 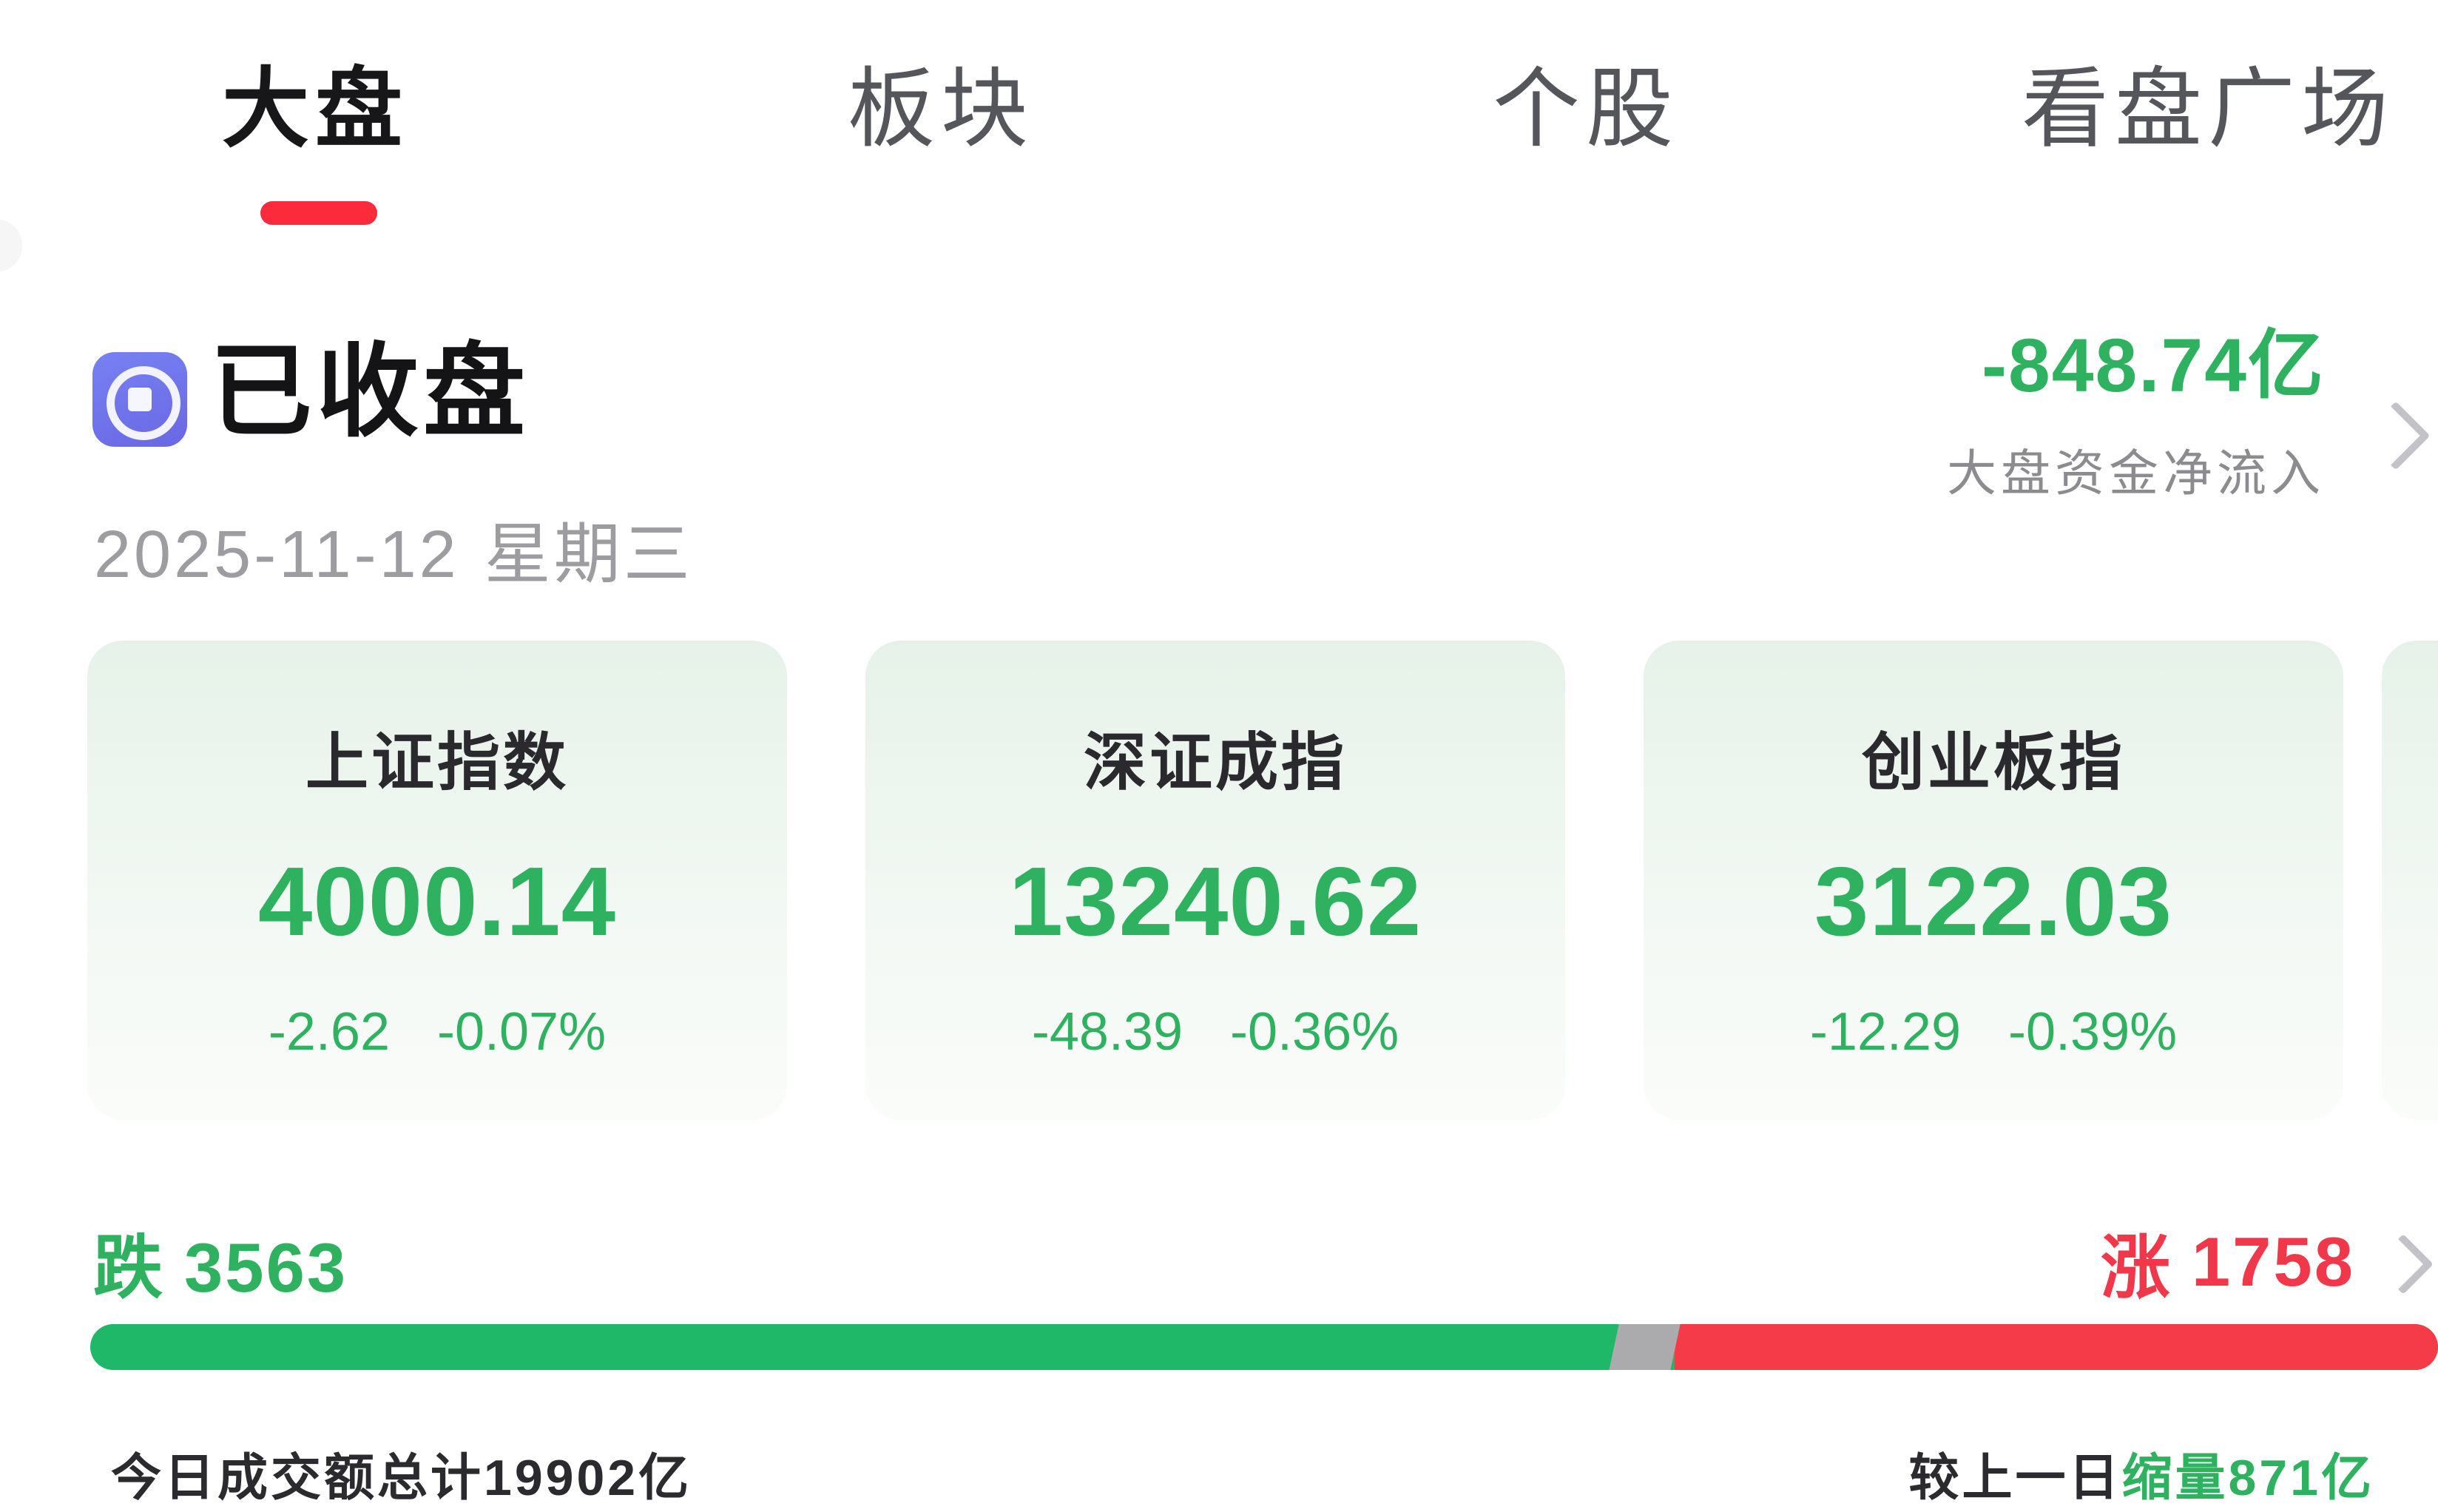 I want to click on active-tab-indicator, so click(x=318, y=213).